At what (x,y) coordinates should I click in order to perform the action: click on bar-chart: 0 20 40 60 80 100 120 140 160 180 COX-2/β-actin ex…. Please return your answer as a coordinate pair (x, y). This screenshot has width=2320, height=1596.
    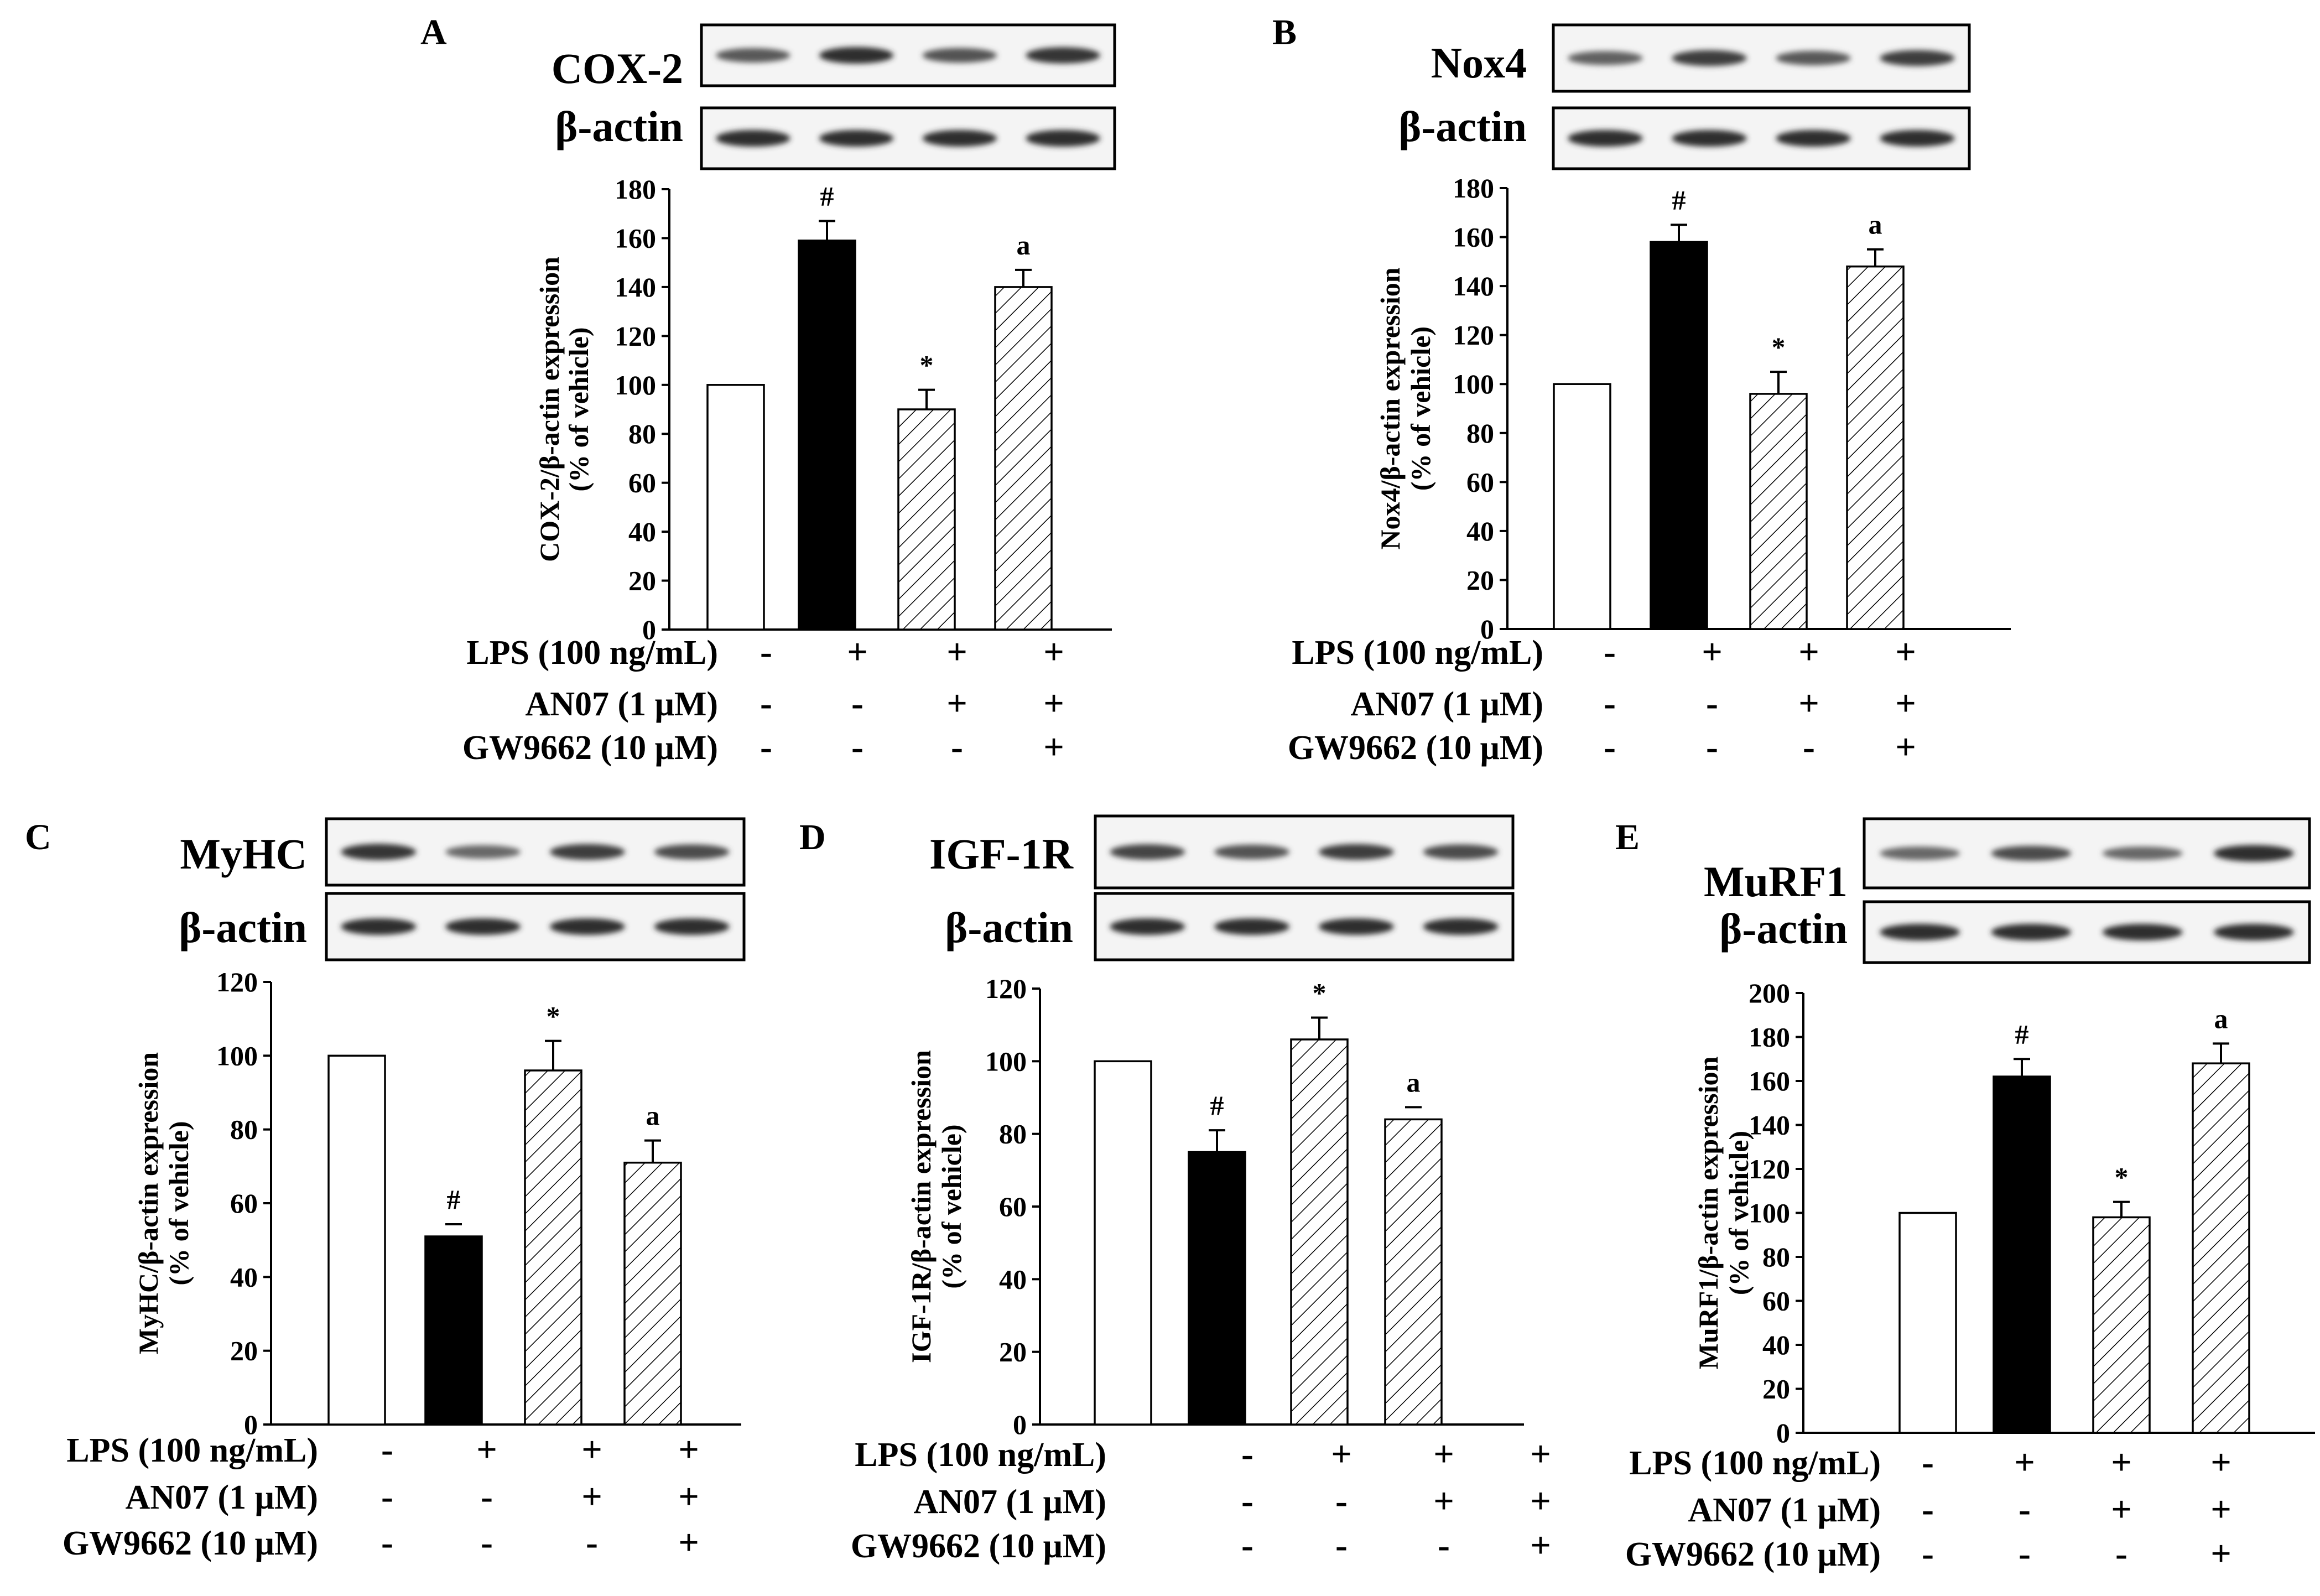
    Looking at the image, I should click on (823, 410).